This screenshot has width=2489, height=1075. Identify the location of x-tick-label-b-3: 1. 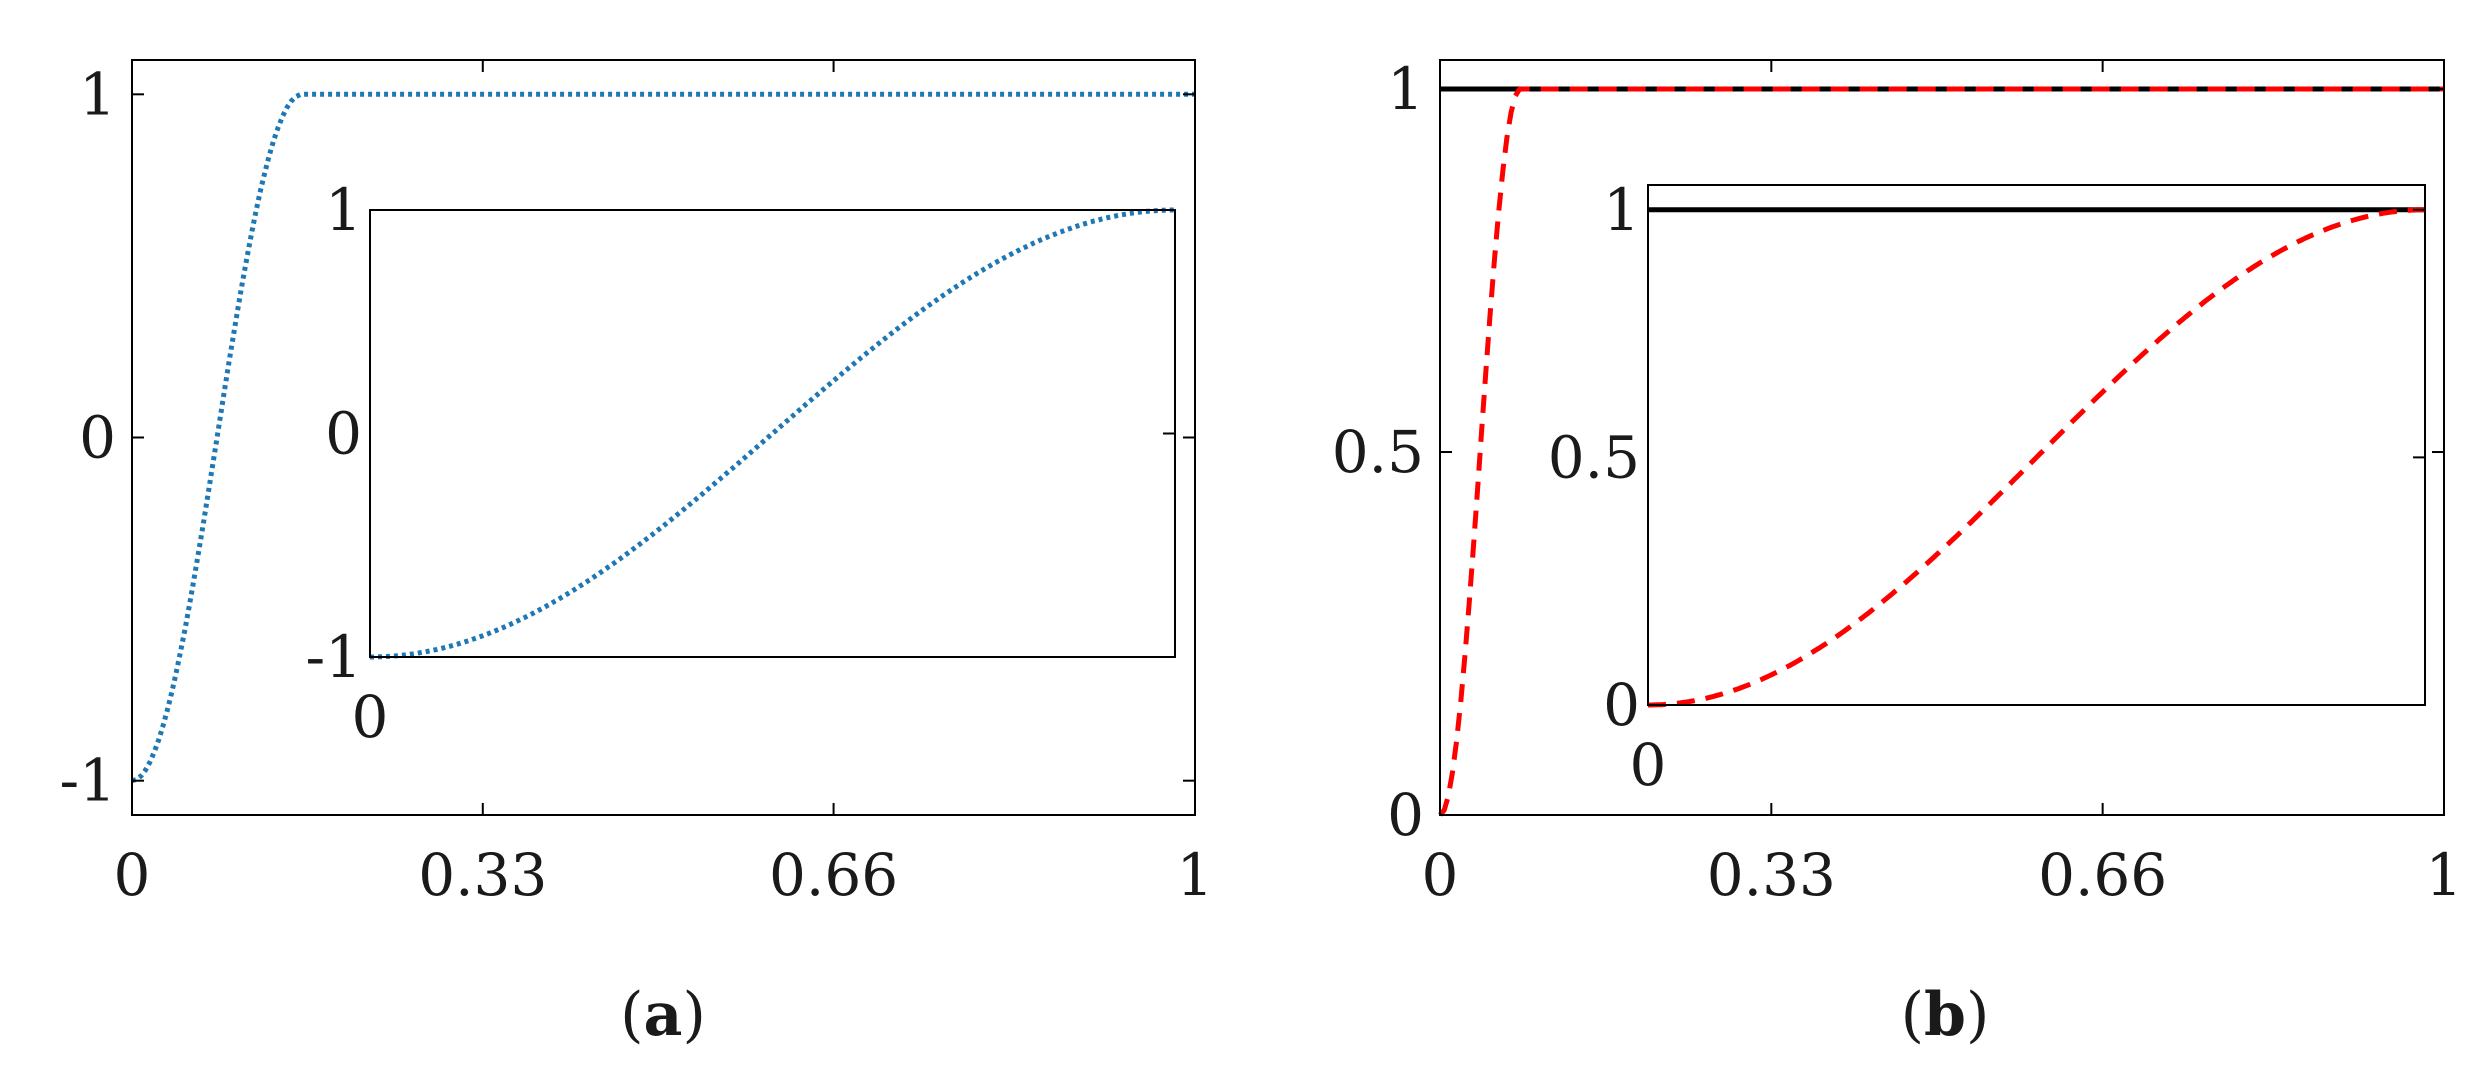
(2444, 875).